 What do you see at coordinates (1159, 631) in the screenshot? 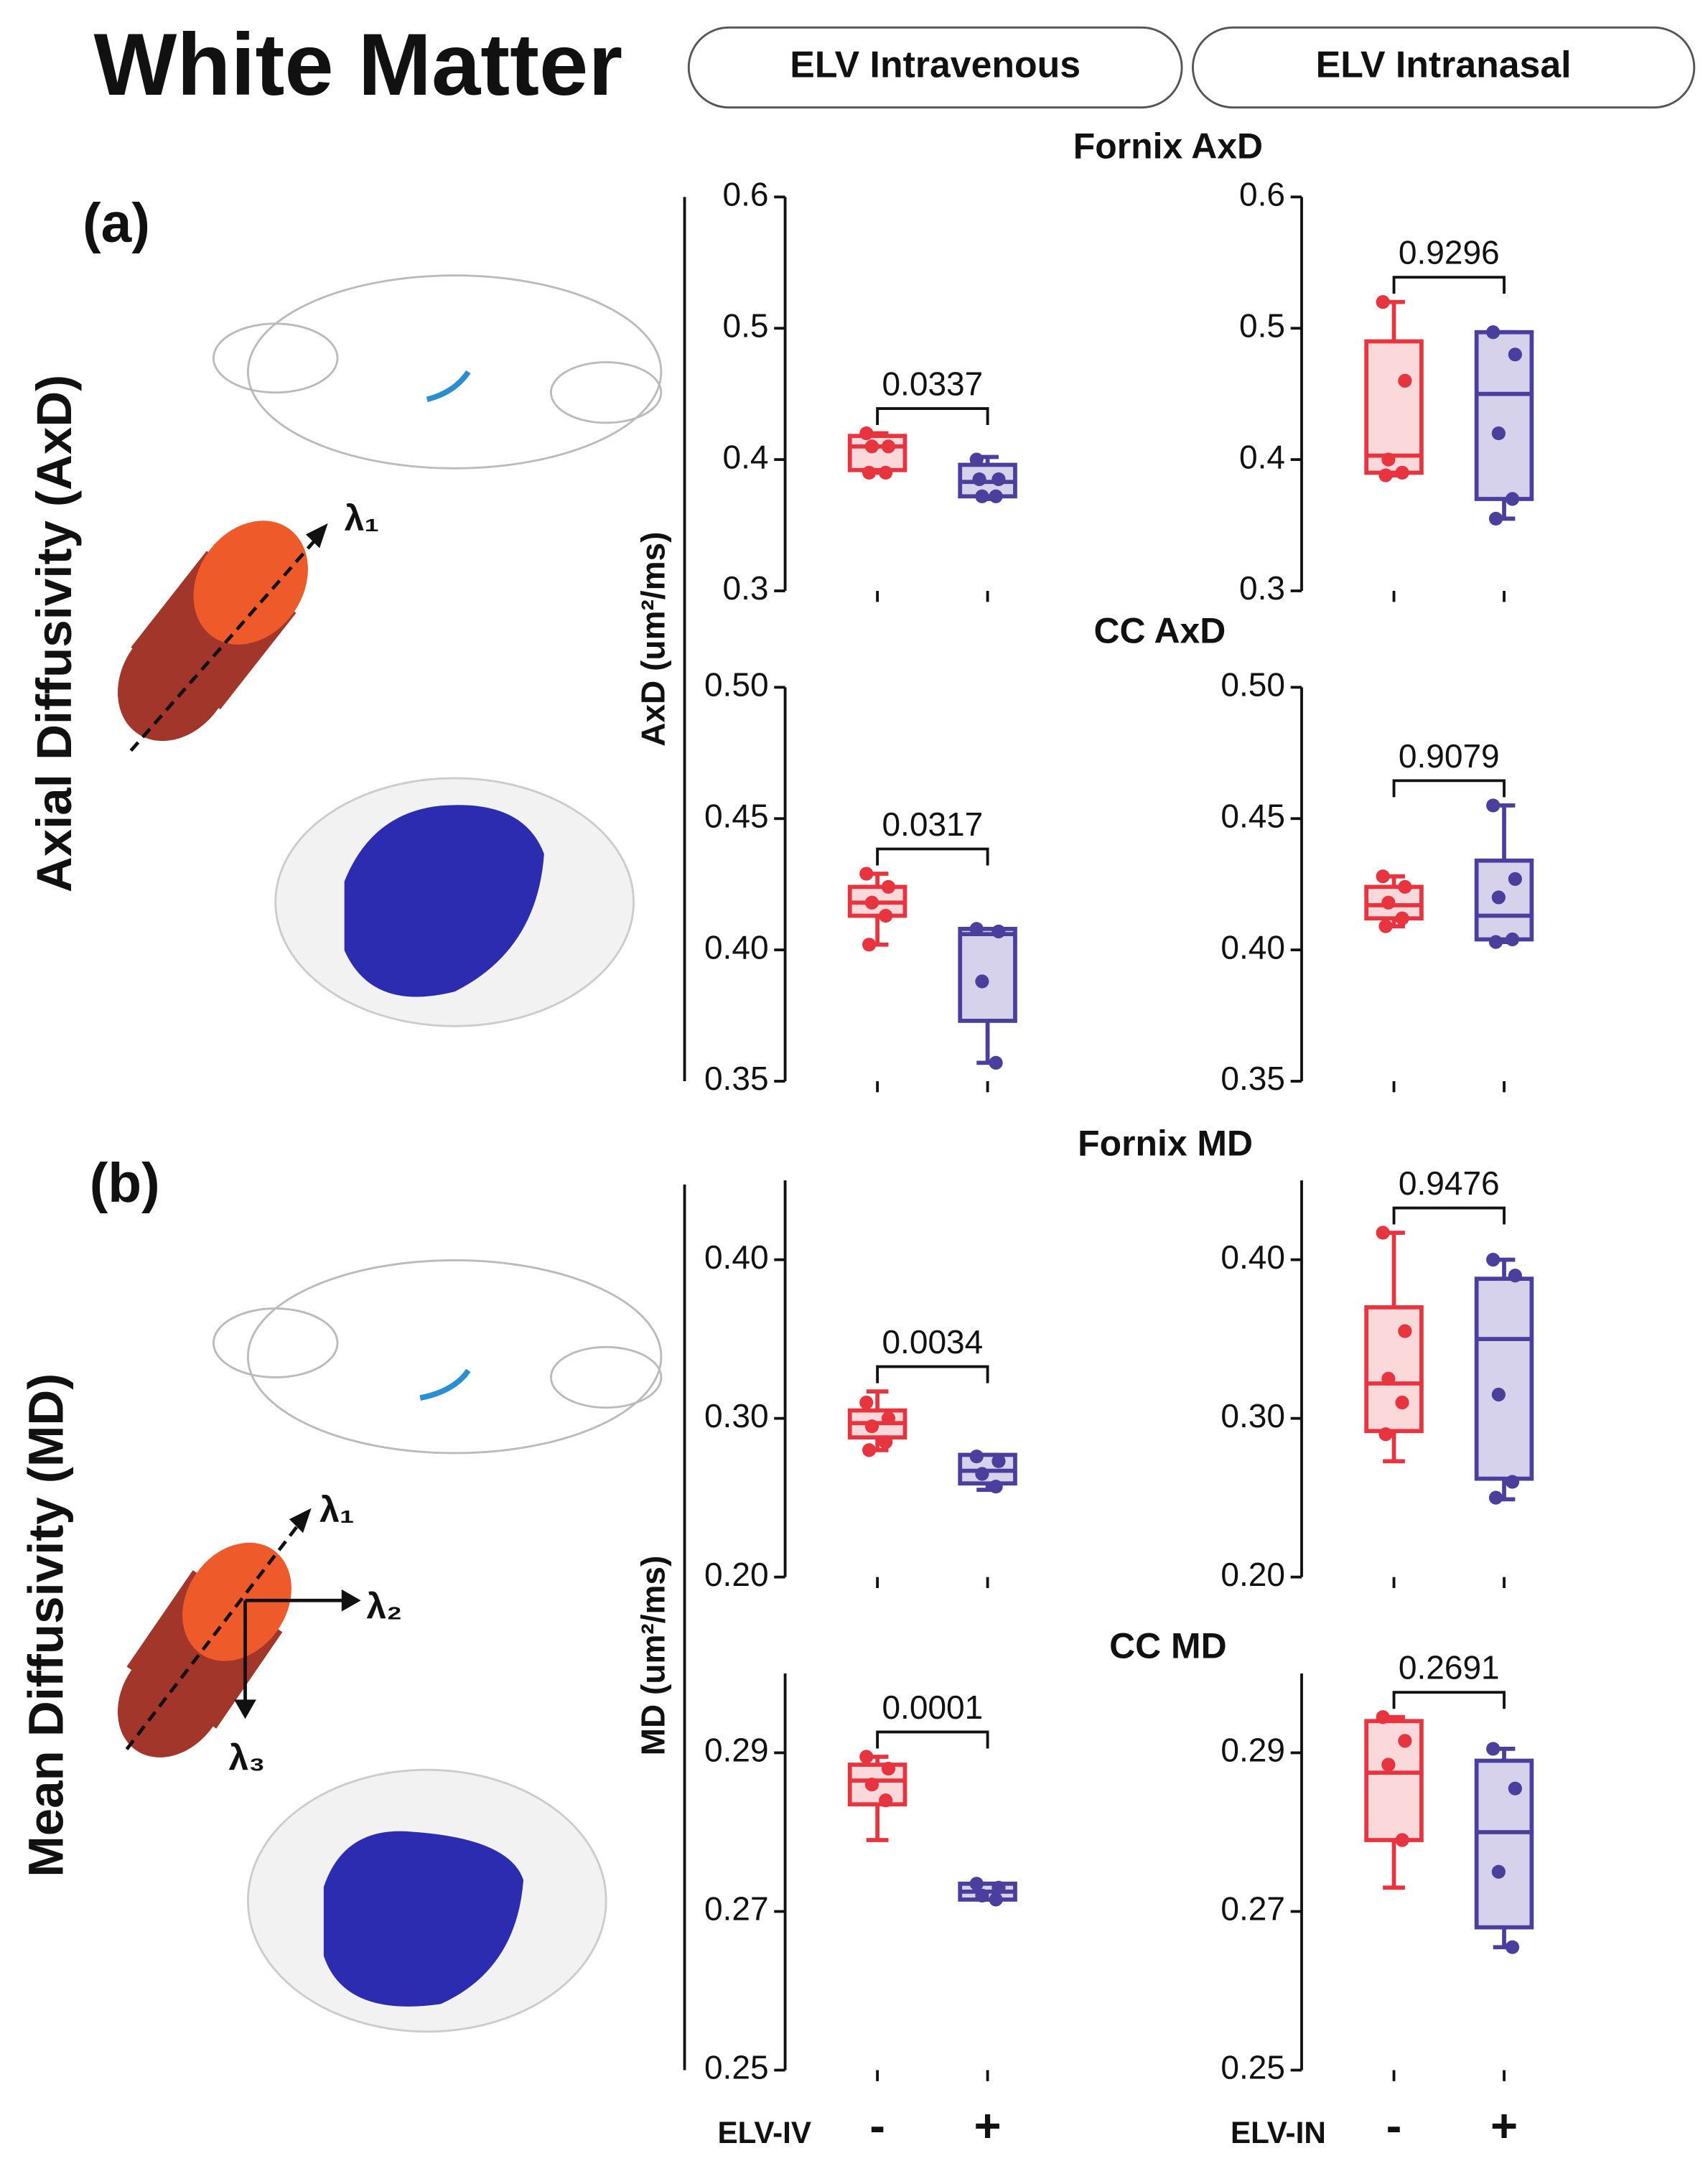
I see `row-title: CC AxD` at bounding box center [1159, 631].